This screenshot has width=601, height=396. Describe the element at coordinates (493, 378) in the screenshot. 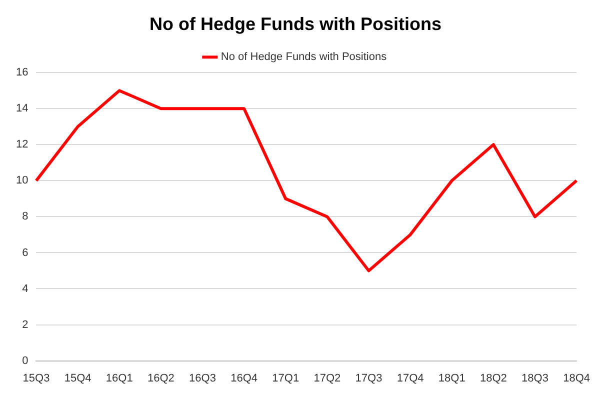

I see `x-tick-label: 18Q2` at that location.